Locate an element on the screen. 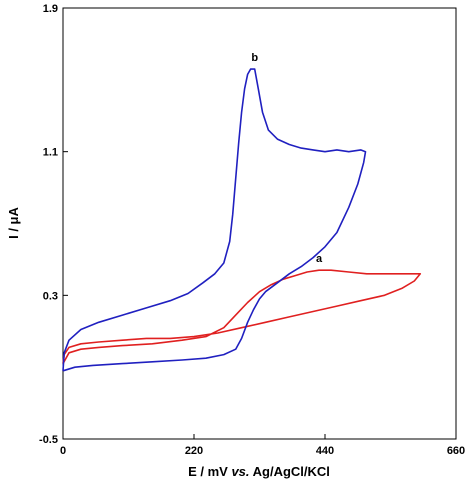 The image size is (474, 486). x-tick-label: 660 is located at coordinates (456, 451).